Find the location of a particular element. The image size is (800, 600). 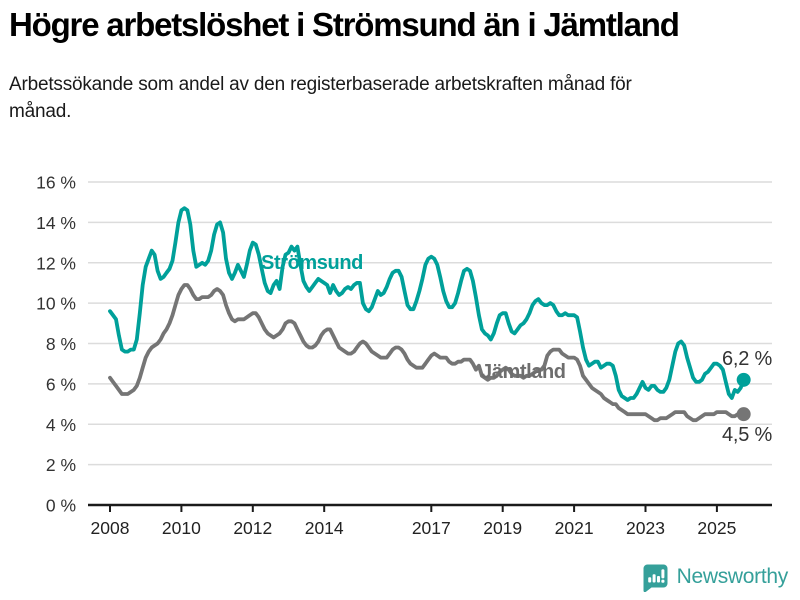

x-tick-label: 2008 is located at coordinates (110, 528).